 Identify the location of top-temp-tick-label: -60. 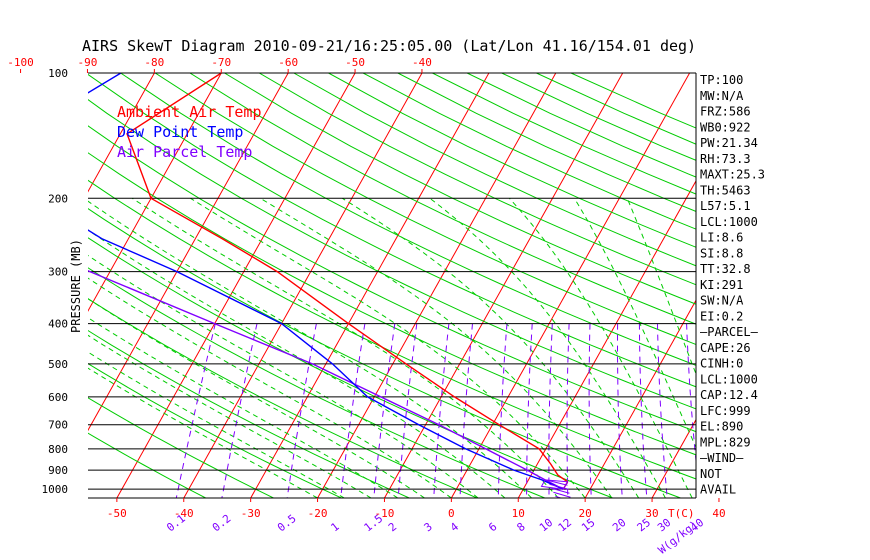
(288, 62).